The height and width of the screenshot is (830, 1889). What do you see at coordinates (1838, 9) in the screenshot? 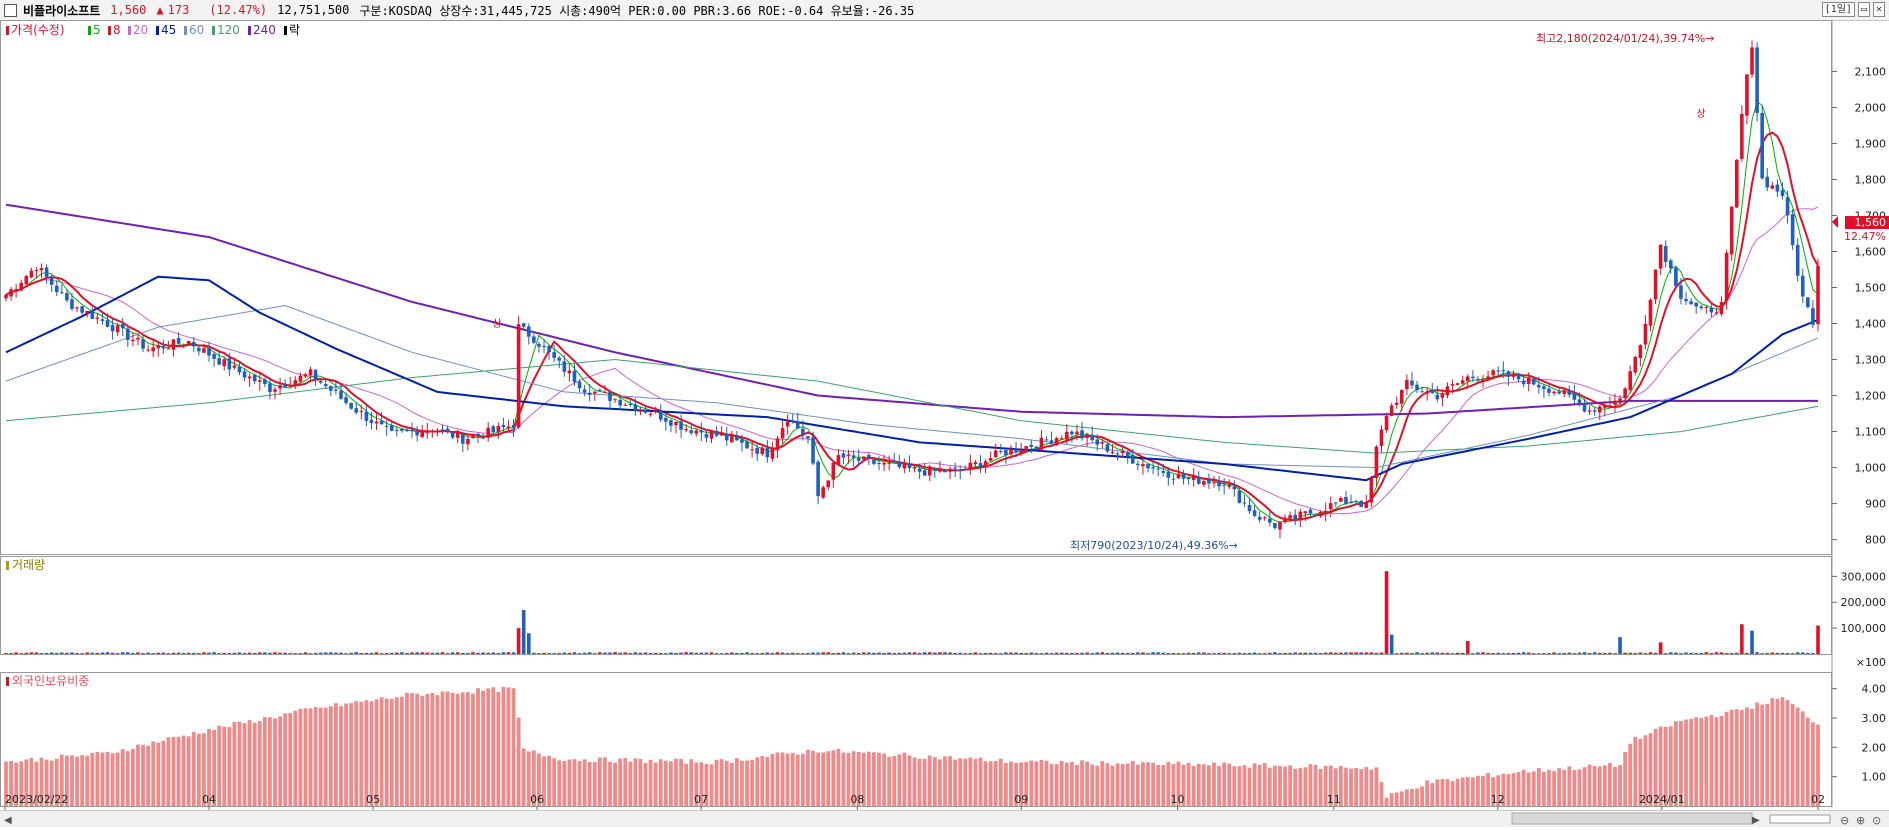
I see `period-button: [1일]` at bounding box center [1838, 9].